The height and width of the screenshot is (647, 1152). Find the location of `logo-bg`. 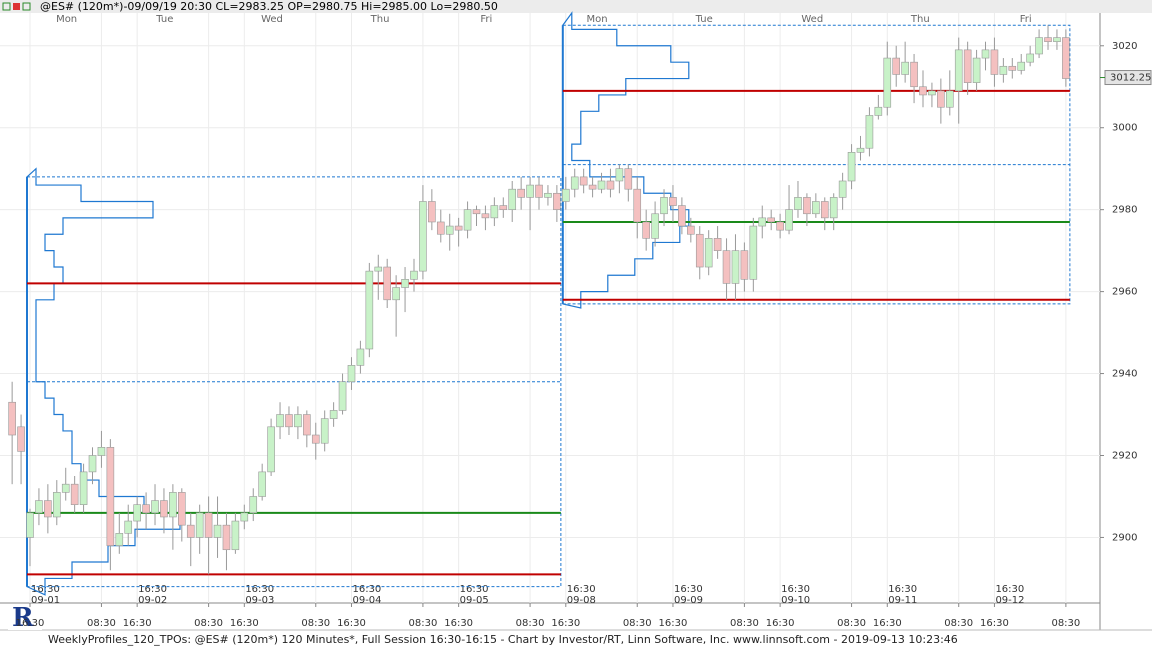

logo-bg is located at coordinates (25, 618).